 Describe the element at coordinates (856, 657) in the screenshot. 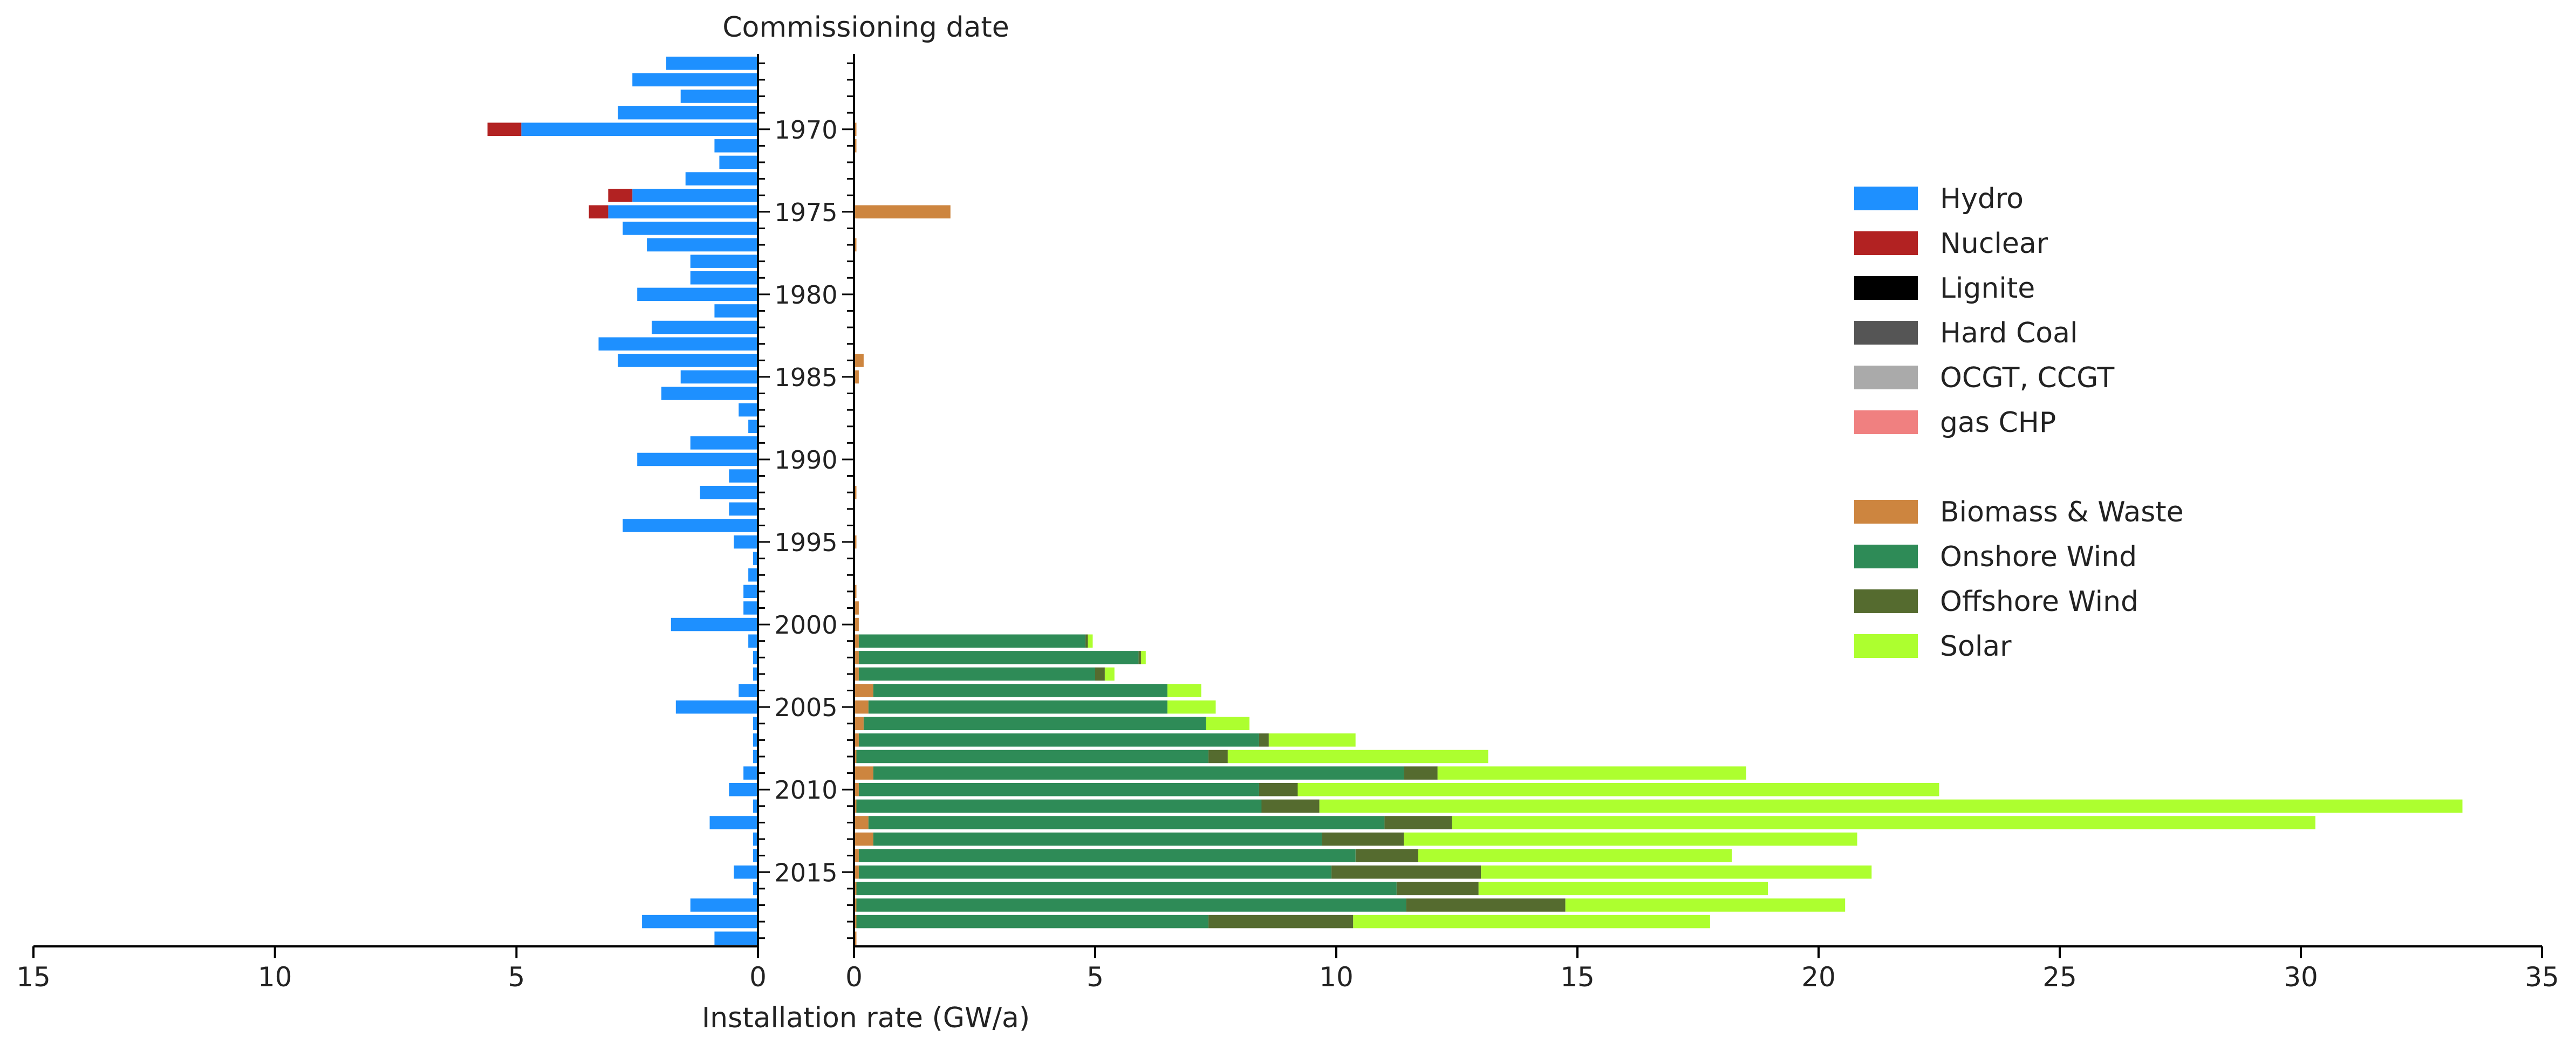

I see `bar-right-2002-biomass-waste` at that location.